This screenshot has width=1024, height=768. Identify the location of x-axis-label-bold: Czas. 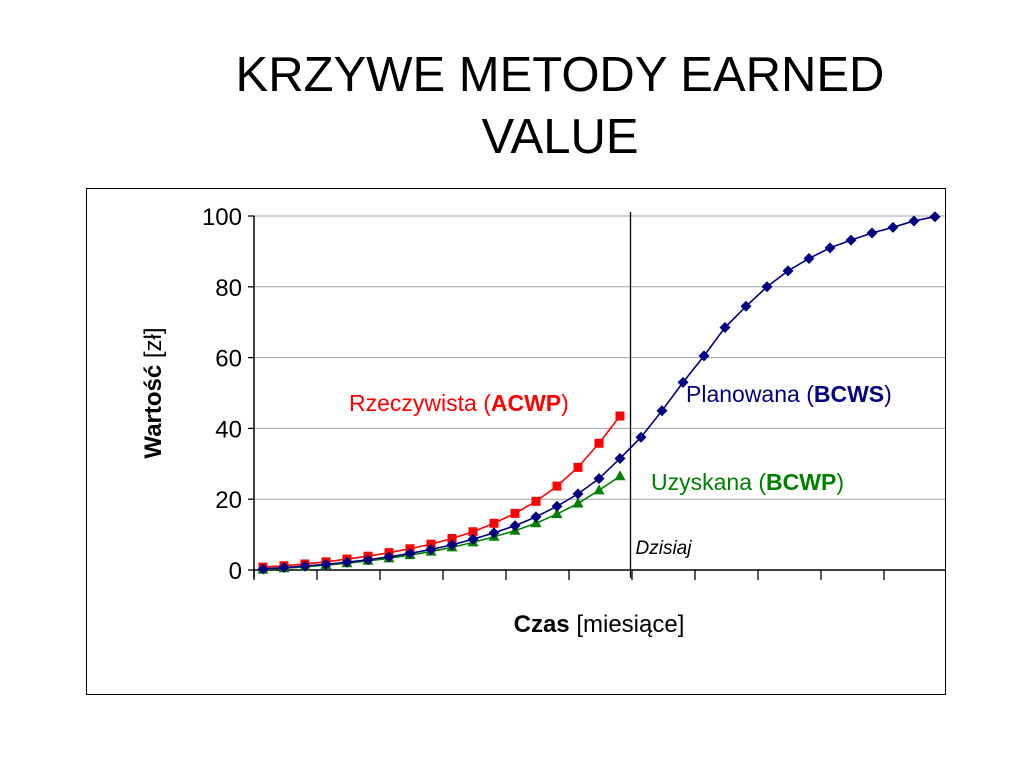
(542, 624).